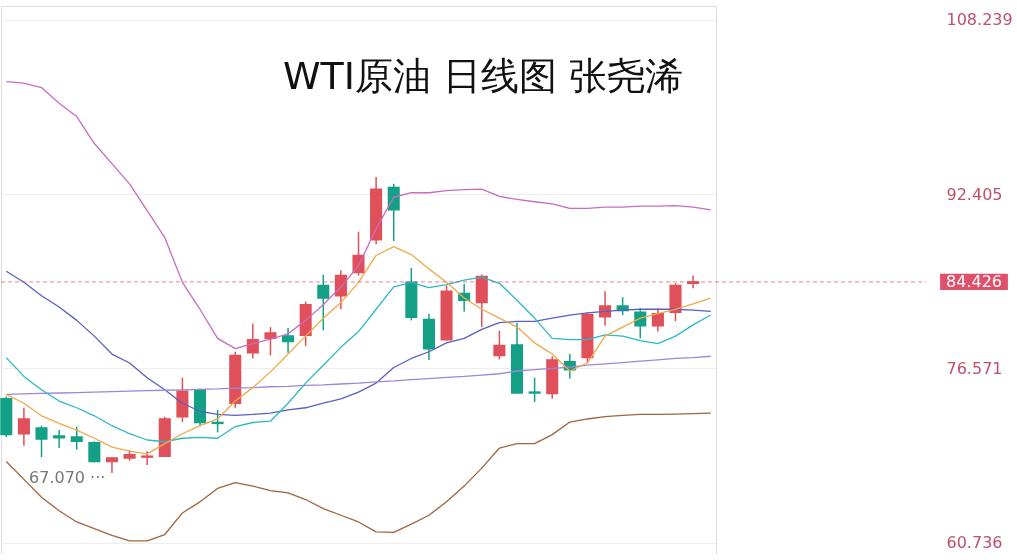 Image resolution: width=1017 pixels, height=560 pixels. What do you see at coordinates (974, 543) in the screenshot?
I see `y-tick-label: 60.736` at bounding box center [974, 543].